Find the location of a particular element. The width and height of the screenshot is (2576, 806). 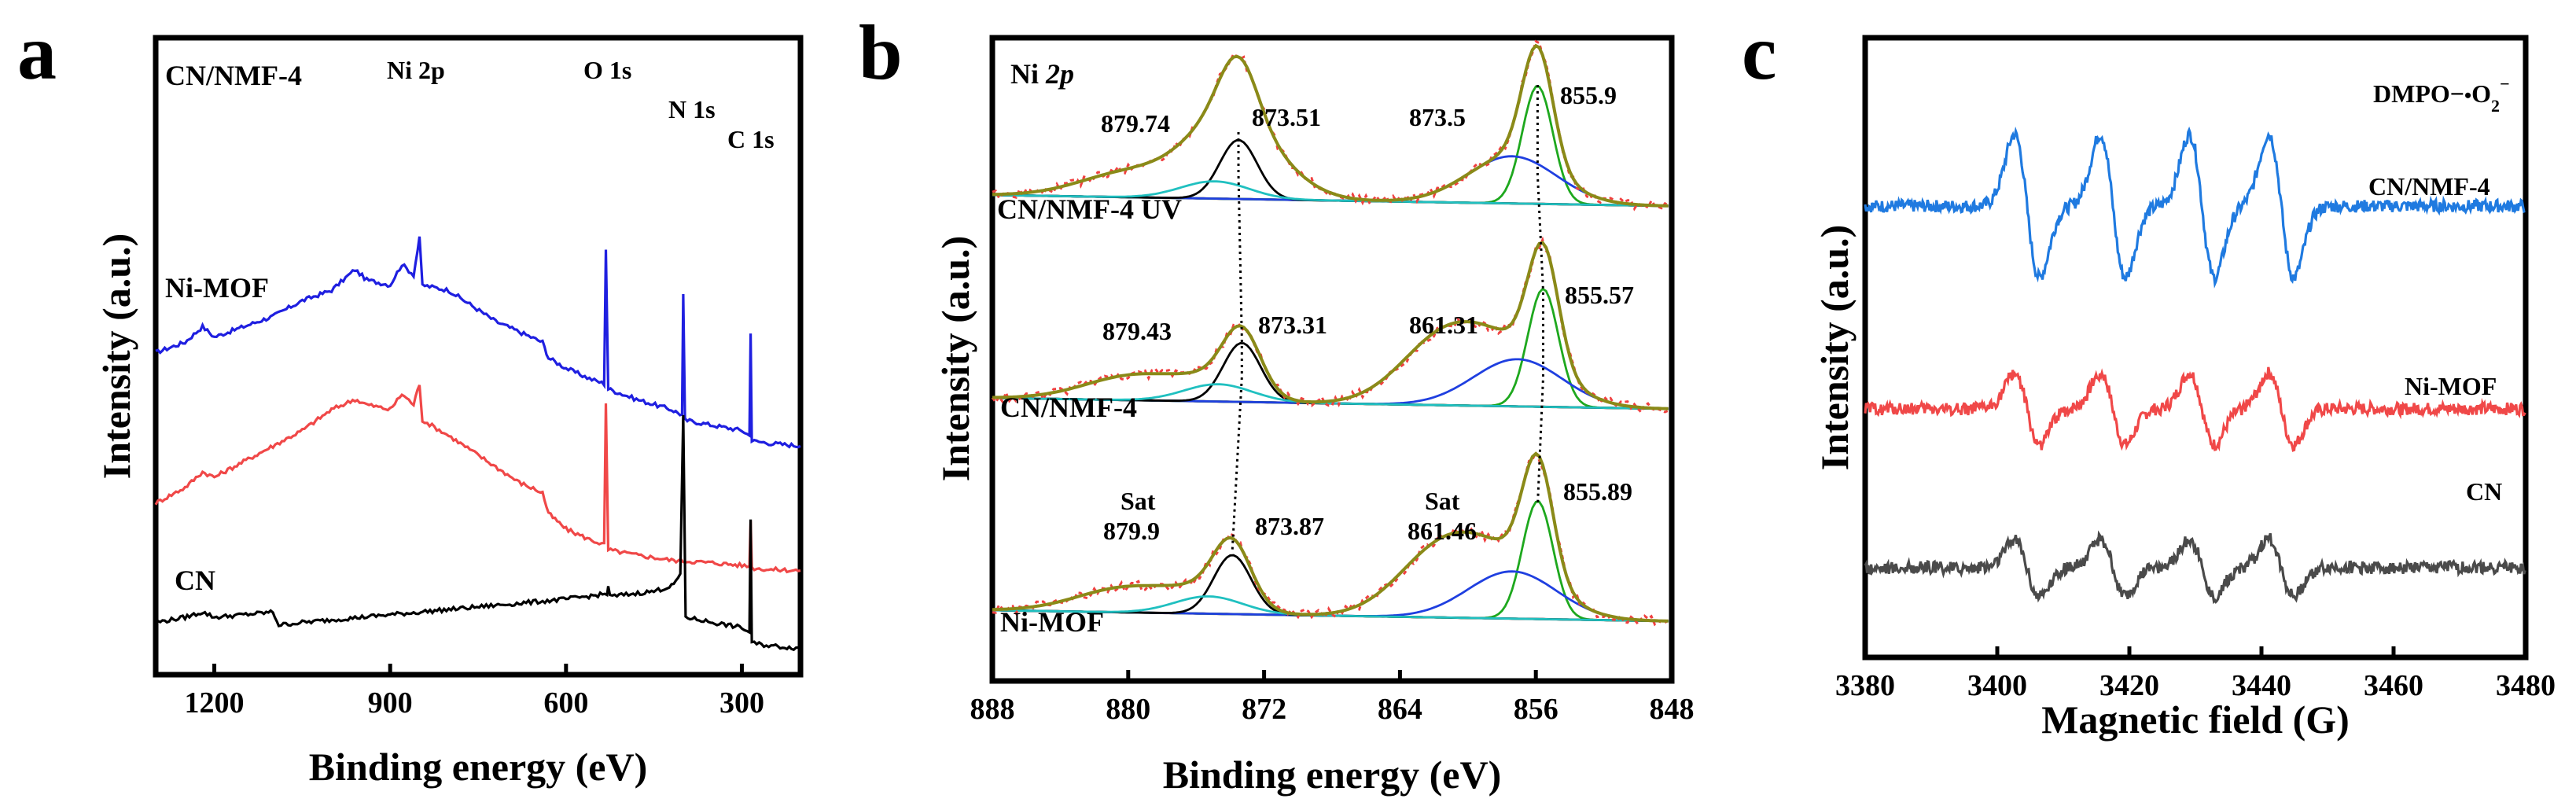

panel-a-tick-label-2: 600 is located at coordinates (565, 703).